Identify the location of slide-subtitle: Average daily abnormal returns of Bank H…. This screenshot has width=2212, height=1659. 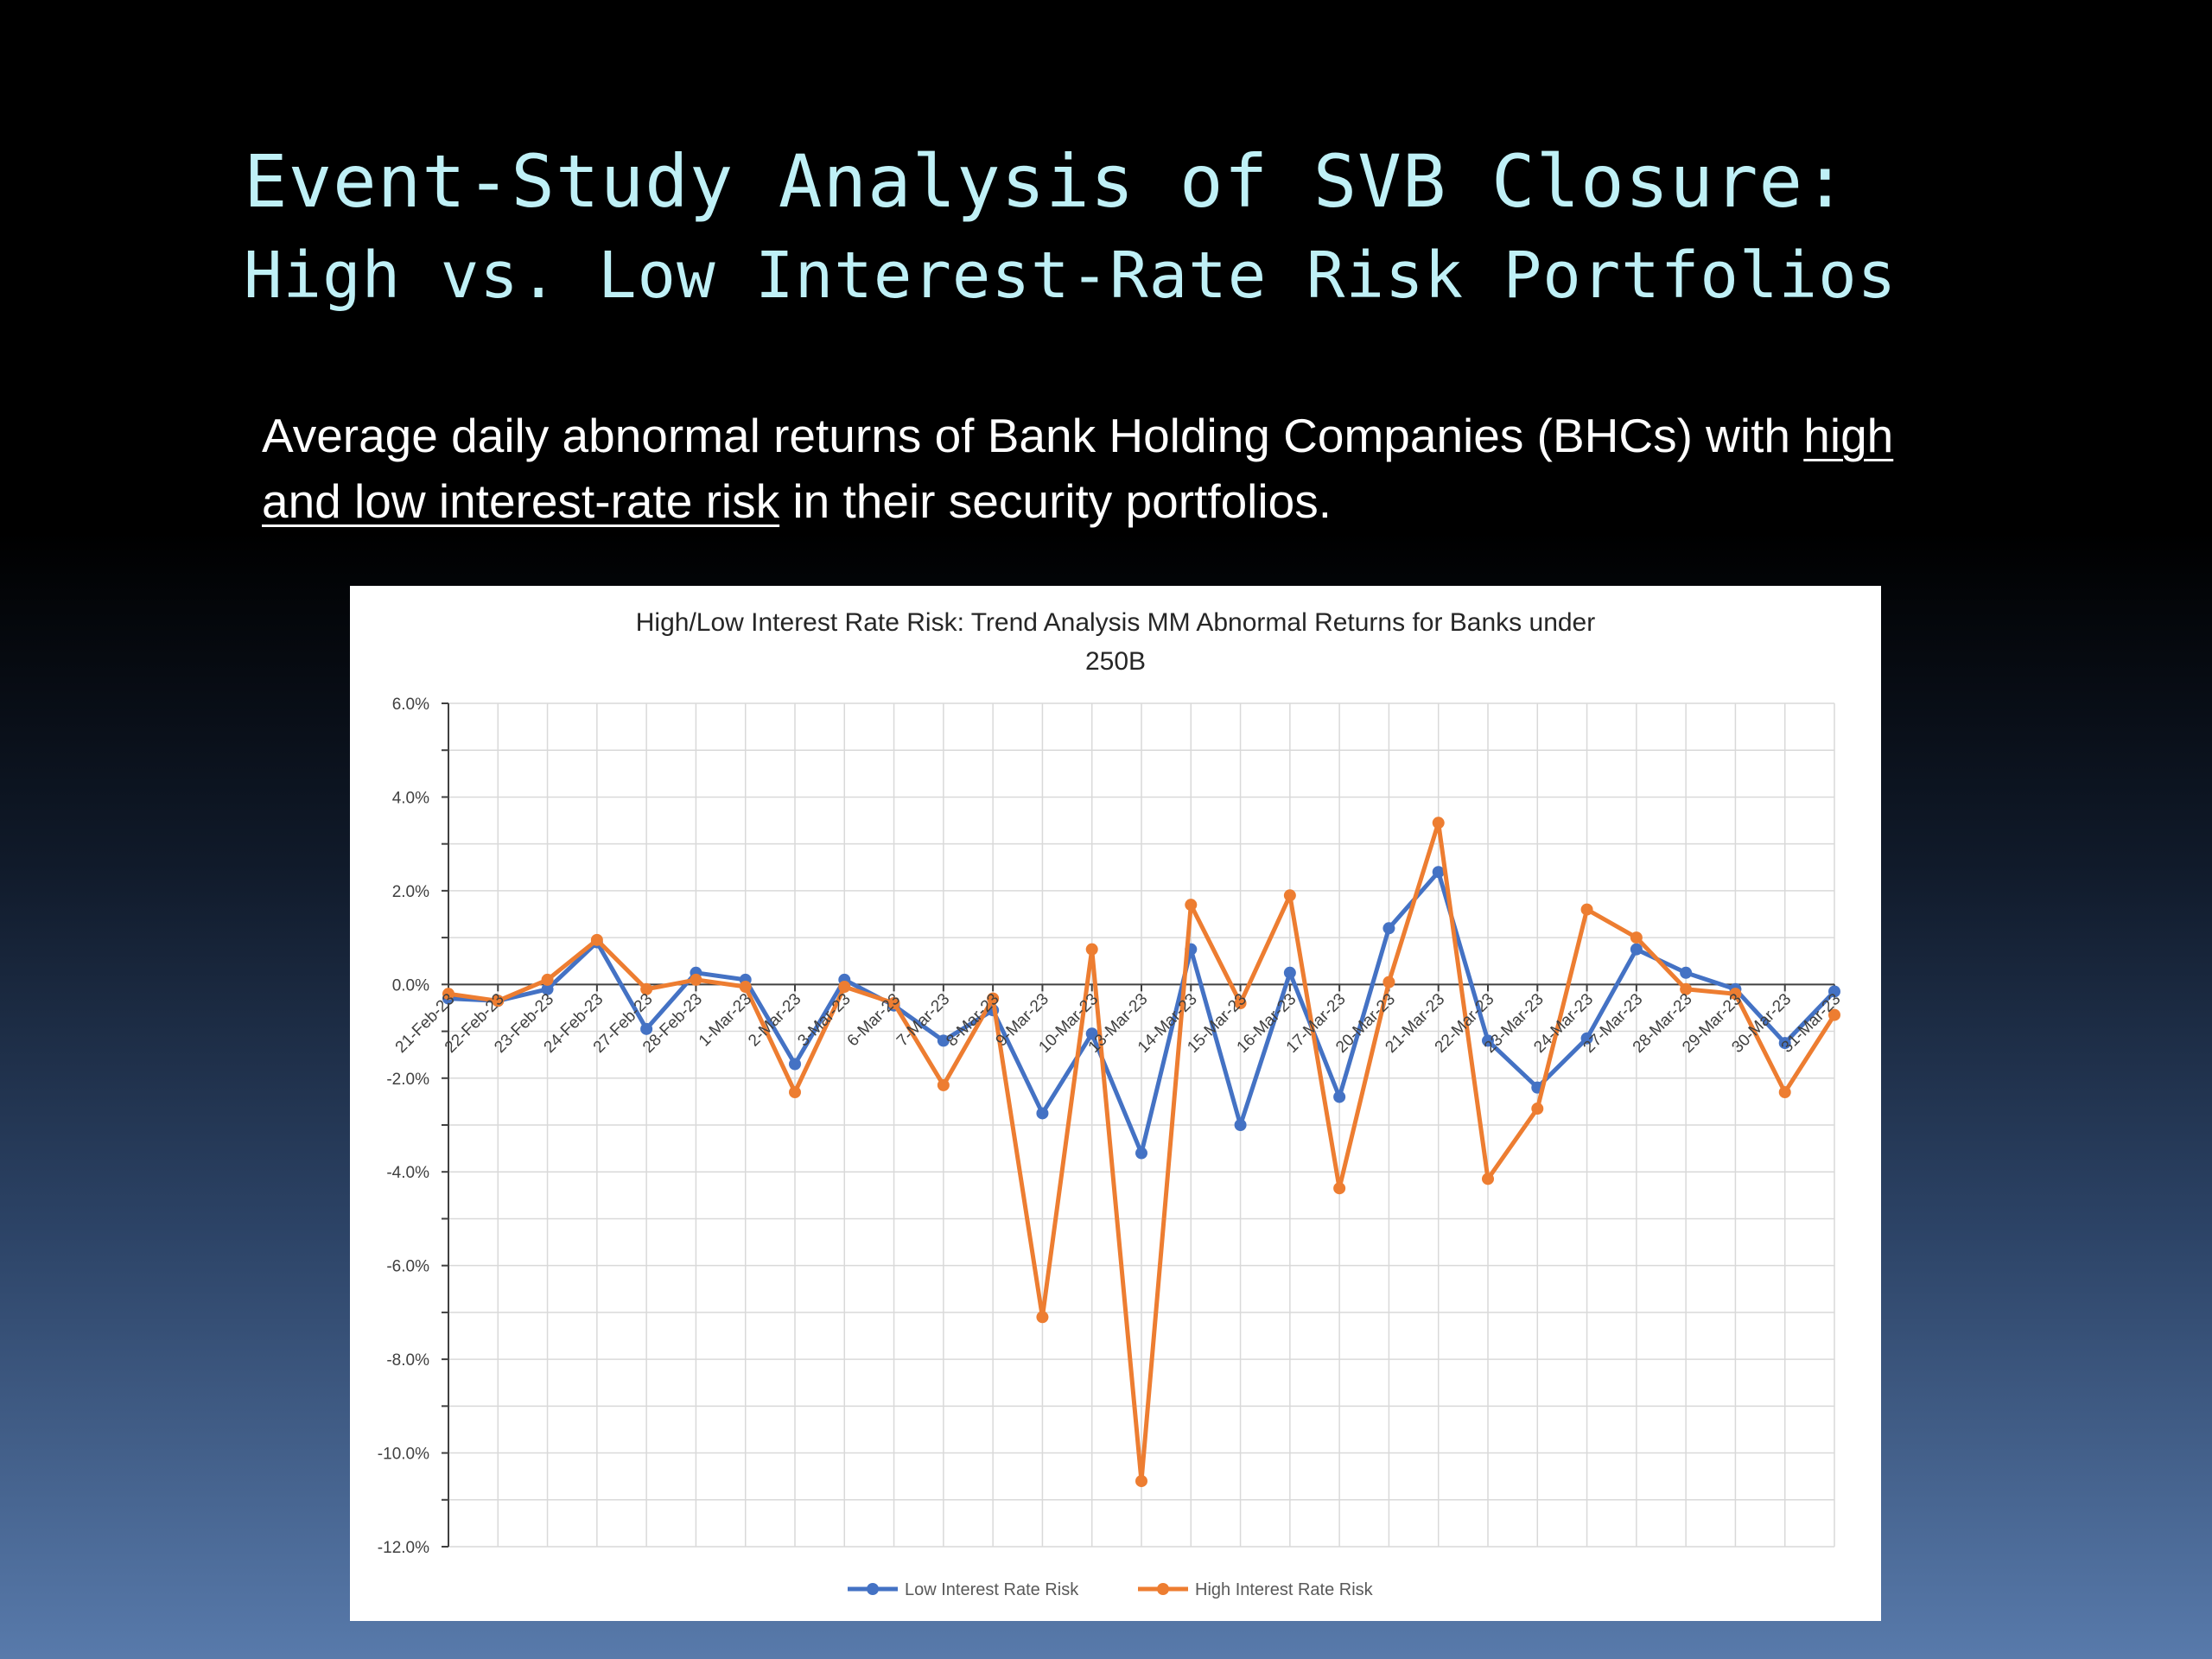
(1083, 468).